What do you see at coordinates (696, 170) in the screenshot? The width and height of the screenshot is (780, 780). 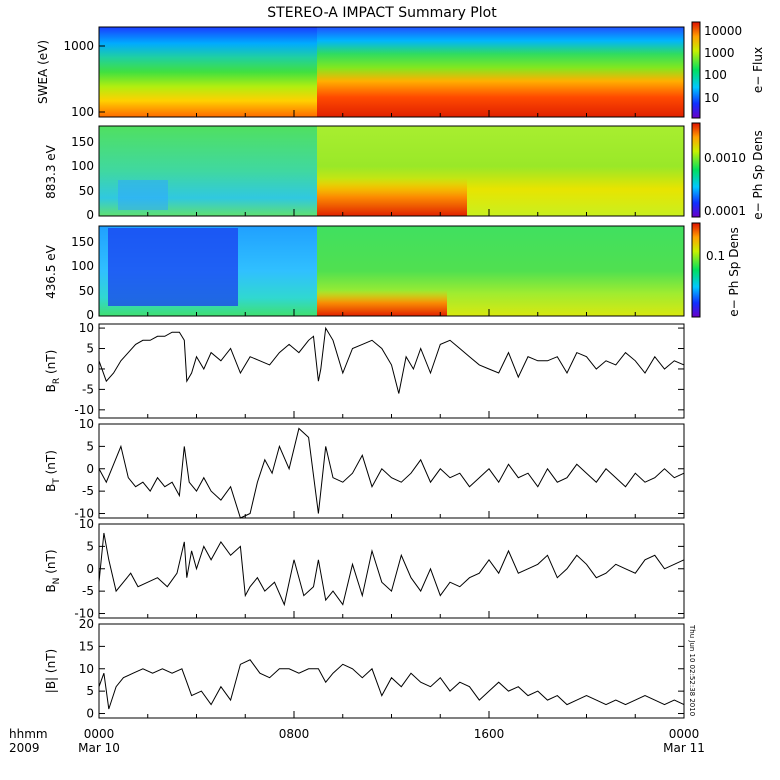 I see `pad883-colorbar` at bounding box center [696, 170].